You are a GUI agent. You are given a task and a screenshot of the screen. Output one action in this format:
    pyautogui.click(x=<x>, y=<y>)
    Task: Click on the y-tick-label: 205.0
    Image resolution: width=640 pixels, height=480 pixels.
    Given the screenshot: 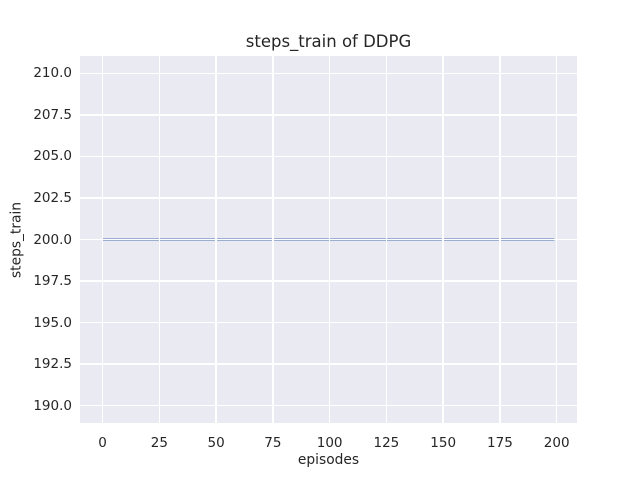 What is the action you would take?
    pyautogui.click(x=52, y=156)
    